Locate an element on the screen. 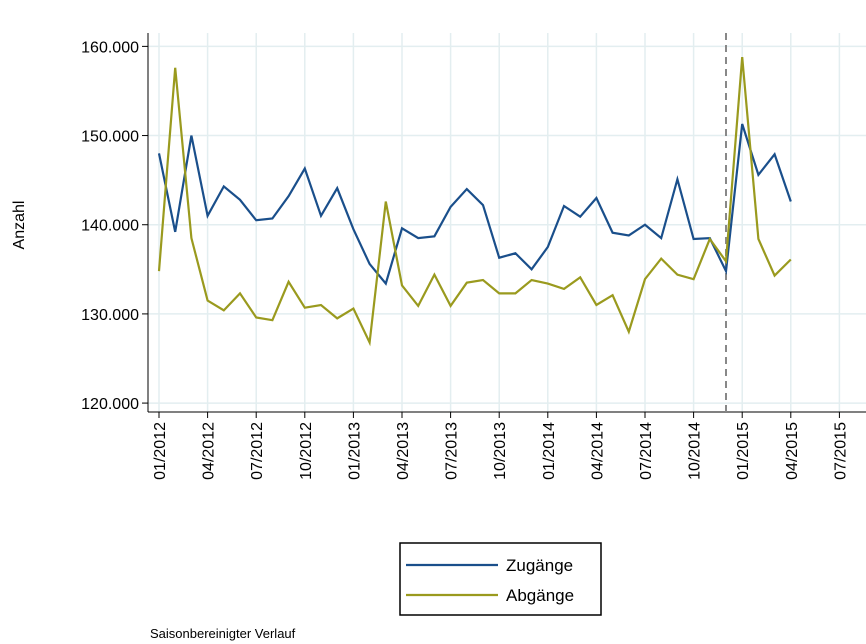 This screenshot has width=866, height=644. y-axis-label: Anzahl is located at coordinates (19, 225).